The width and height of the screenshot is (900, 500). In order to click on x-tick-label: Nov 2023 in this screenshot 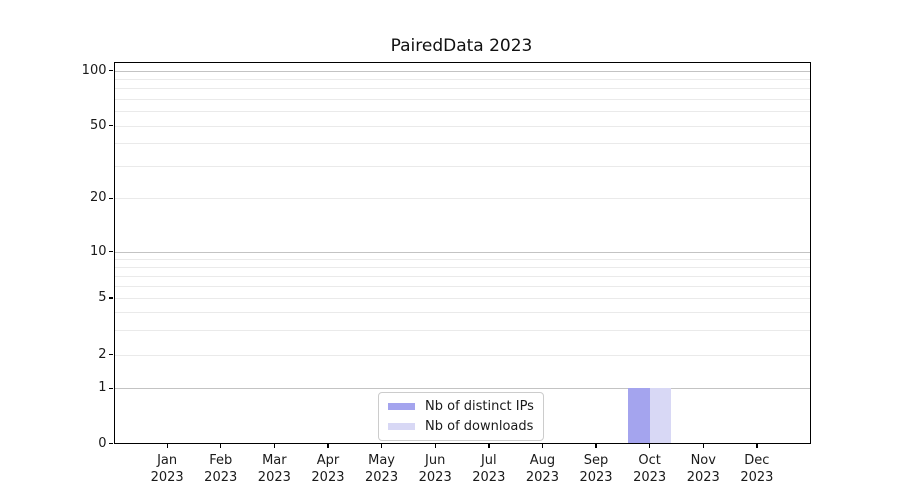, I will do `click(703, 469)`.